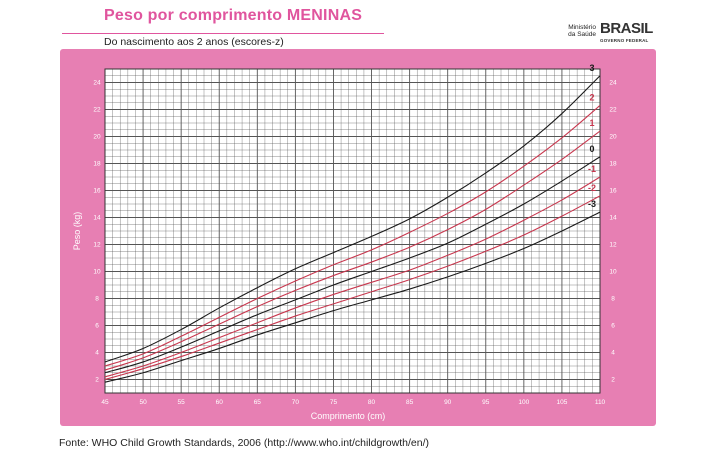 The image size is (709, 457). I want to click on zscore-labels: 3 2 1 0 -1 -2 -3, so click(592, 136).